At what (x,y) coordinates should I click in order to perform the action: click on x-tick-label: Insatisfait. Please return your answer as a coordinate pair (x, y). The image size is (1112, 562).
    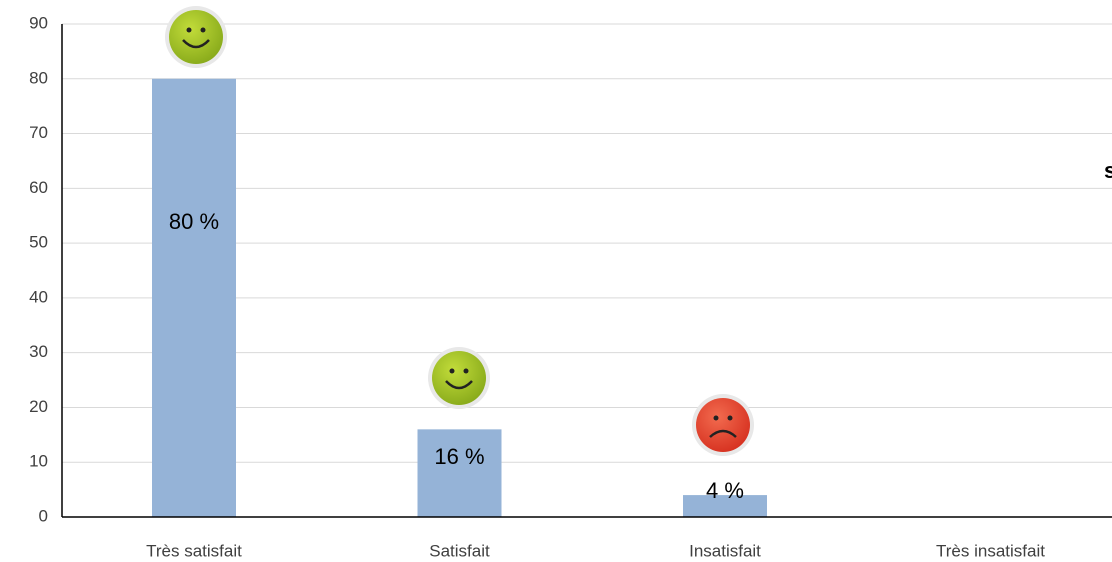
    Looking at the image, I should click on (725, 550).